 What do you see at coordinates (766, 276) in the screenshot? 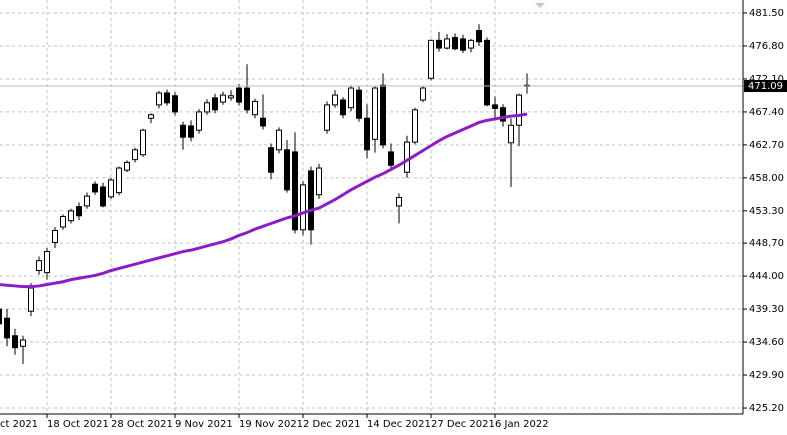
I see `y-tick-label: 444.00` at bounding box center [766, 276].